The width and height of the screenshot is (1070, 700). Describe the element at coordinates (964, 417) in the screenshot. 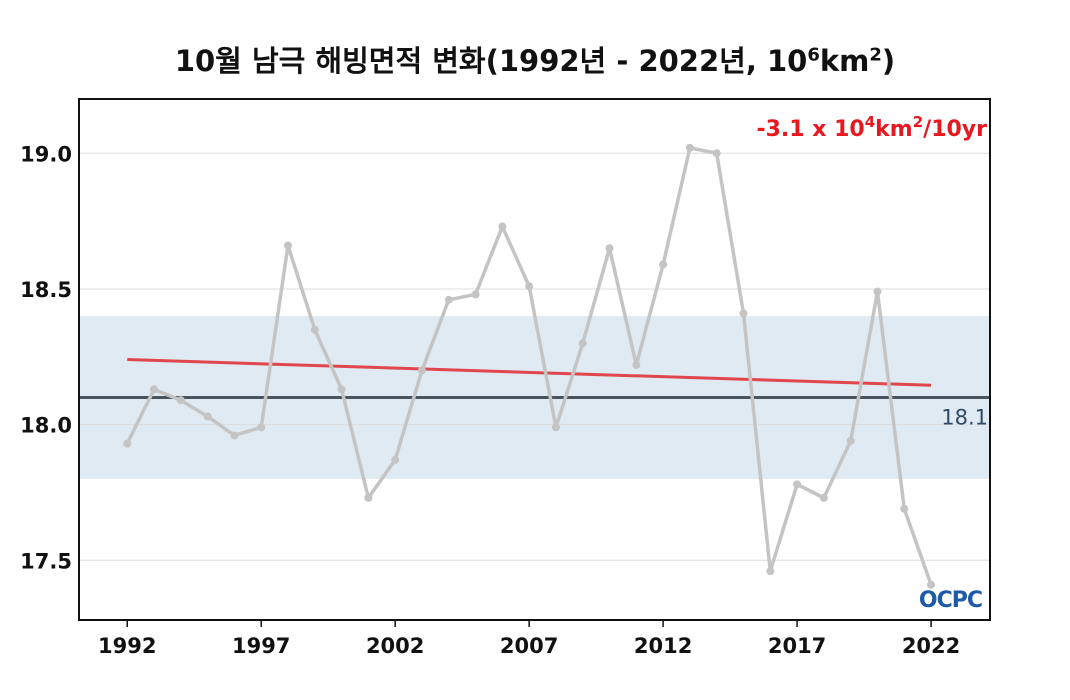

I see `mean-value-label: 18.1` at that location.